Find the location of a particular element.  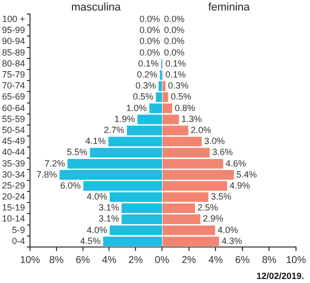

data-label: 2.9% is located at coordinates (213, 219).